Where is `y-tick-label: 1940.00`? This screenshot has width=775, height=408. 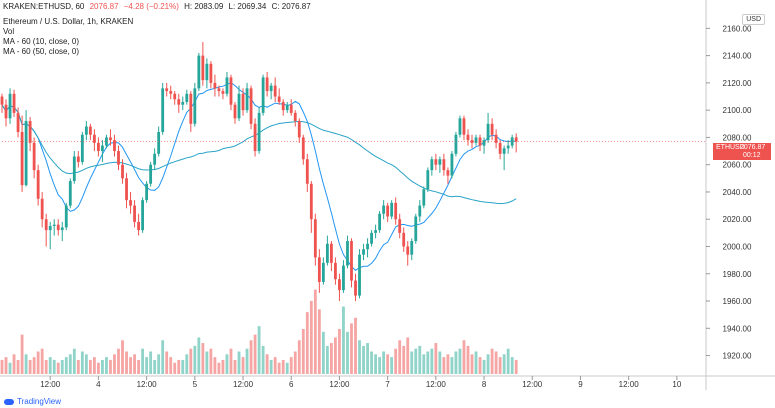 y-tick-label: 1940.00 is located at coordinates (737, 328).